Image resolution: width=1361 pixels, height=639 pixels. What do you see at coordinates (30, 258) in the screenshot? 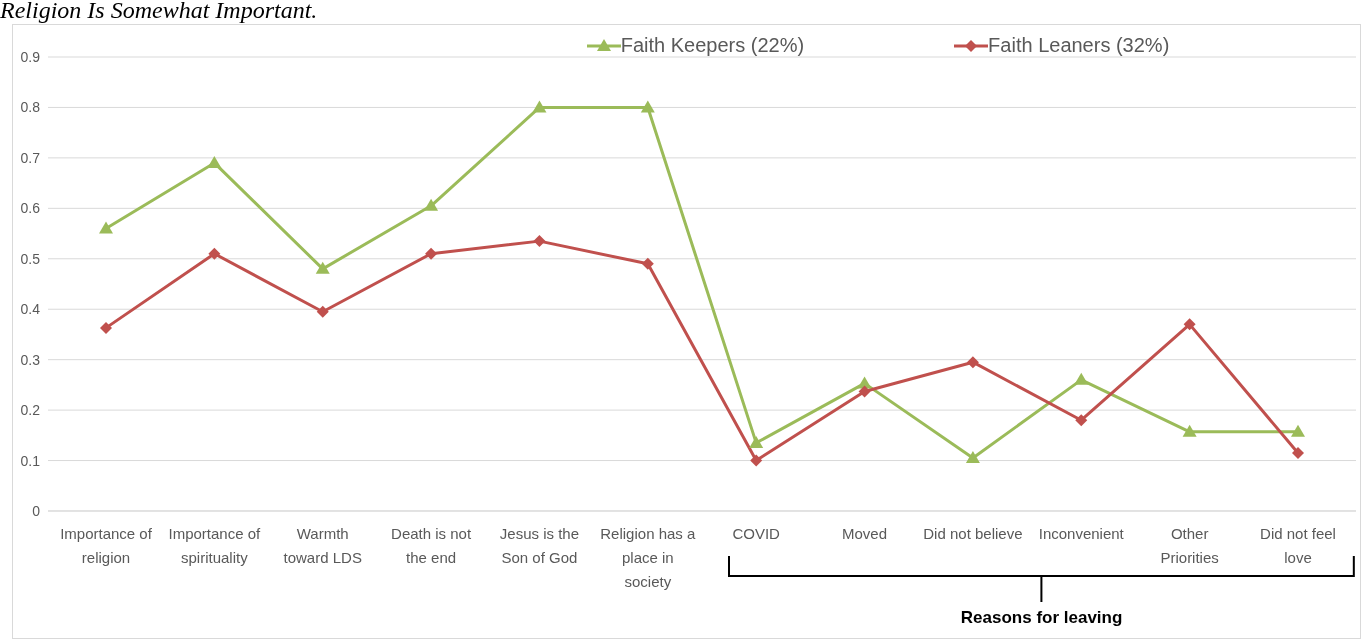
I see `y-tick-label: 0.5` at bounding box center [30, 258].